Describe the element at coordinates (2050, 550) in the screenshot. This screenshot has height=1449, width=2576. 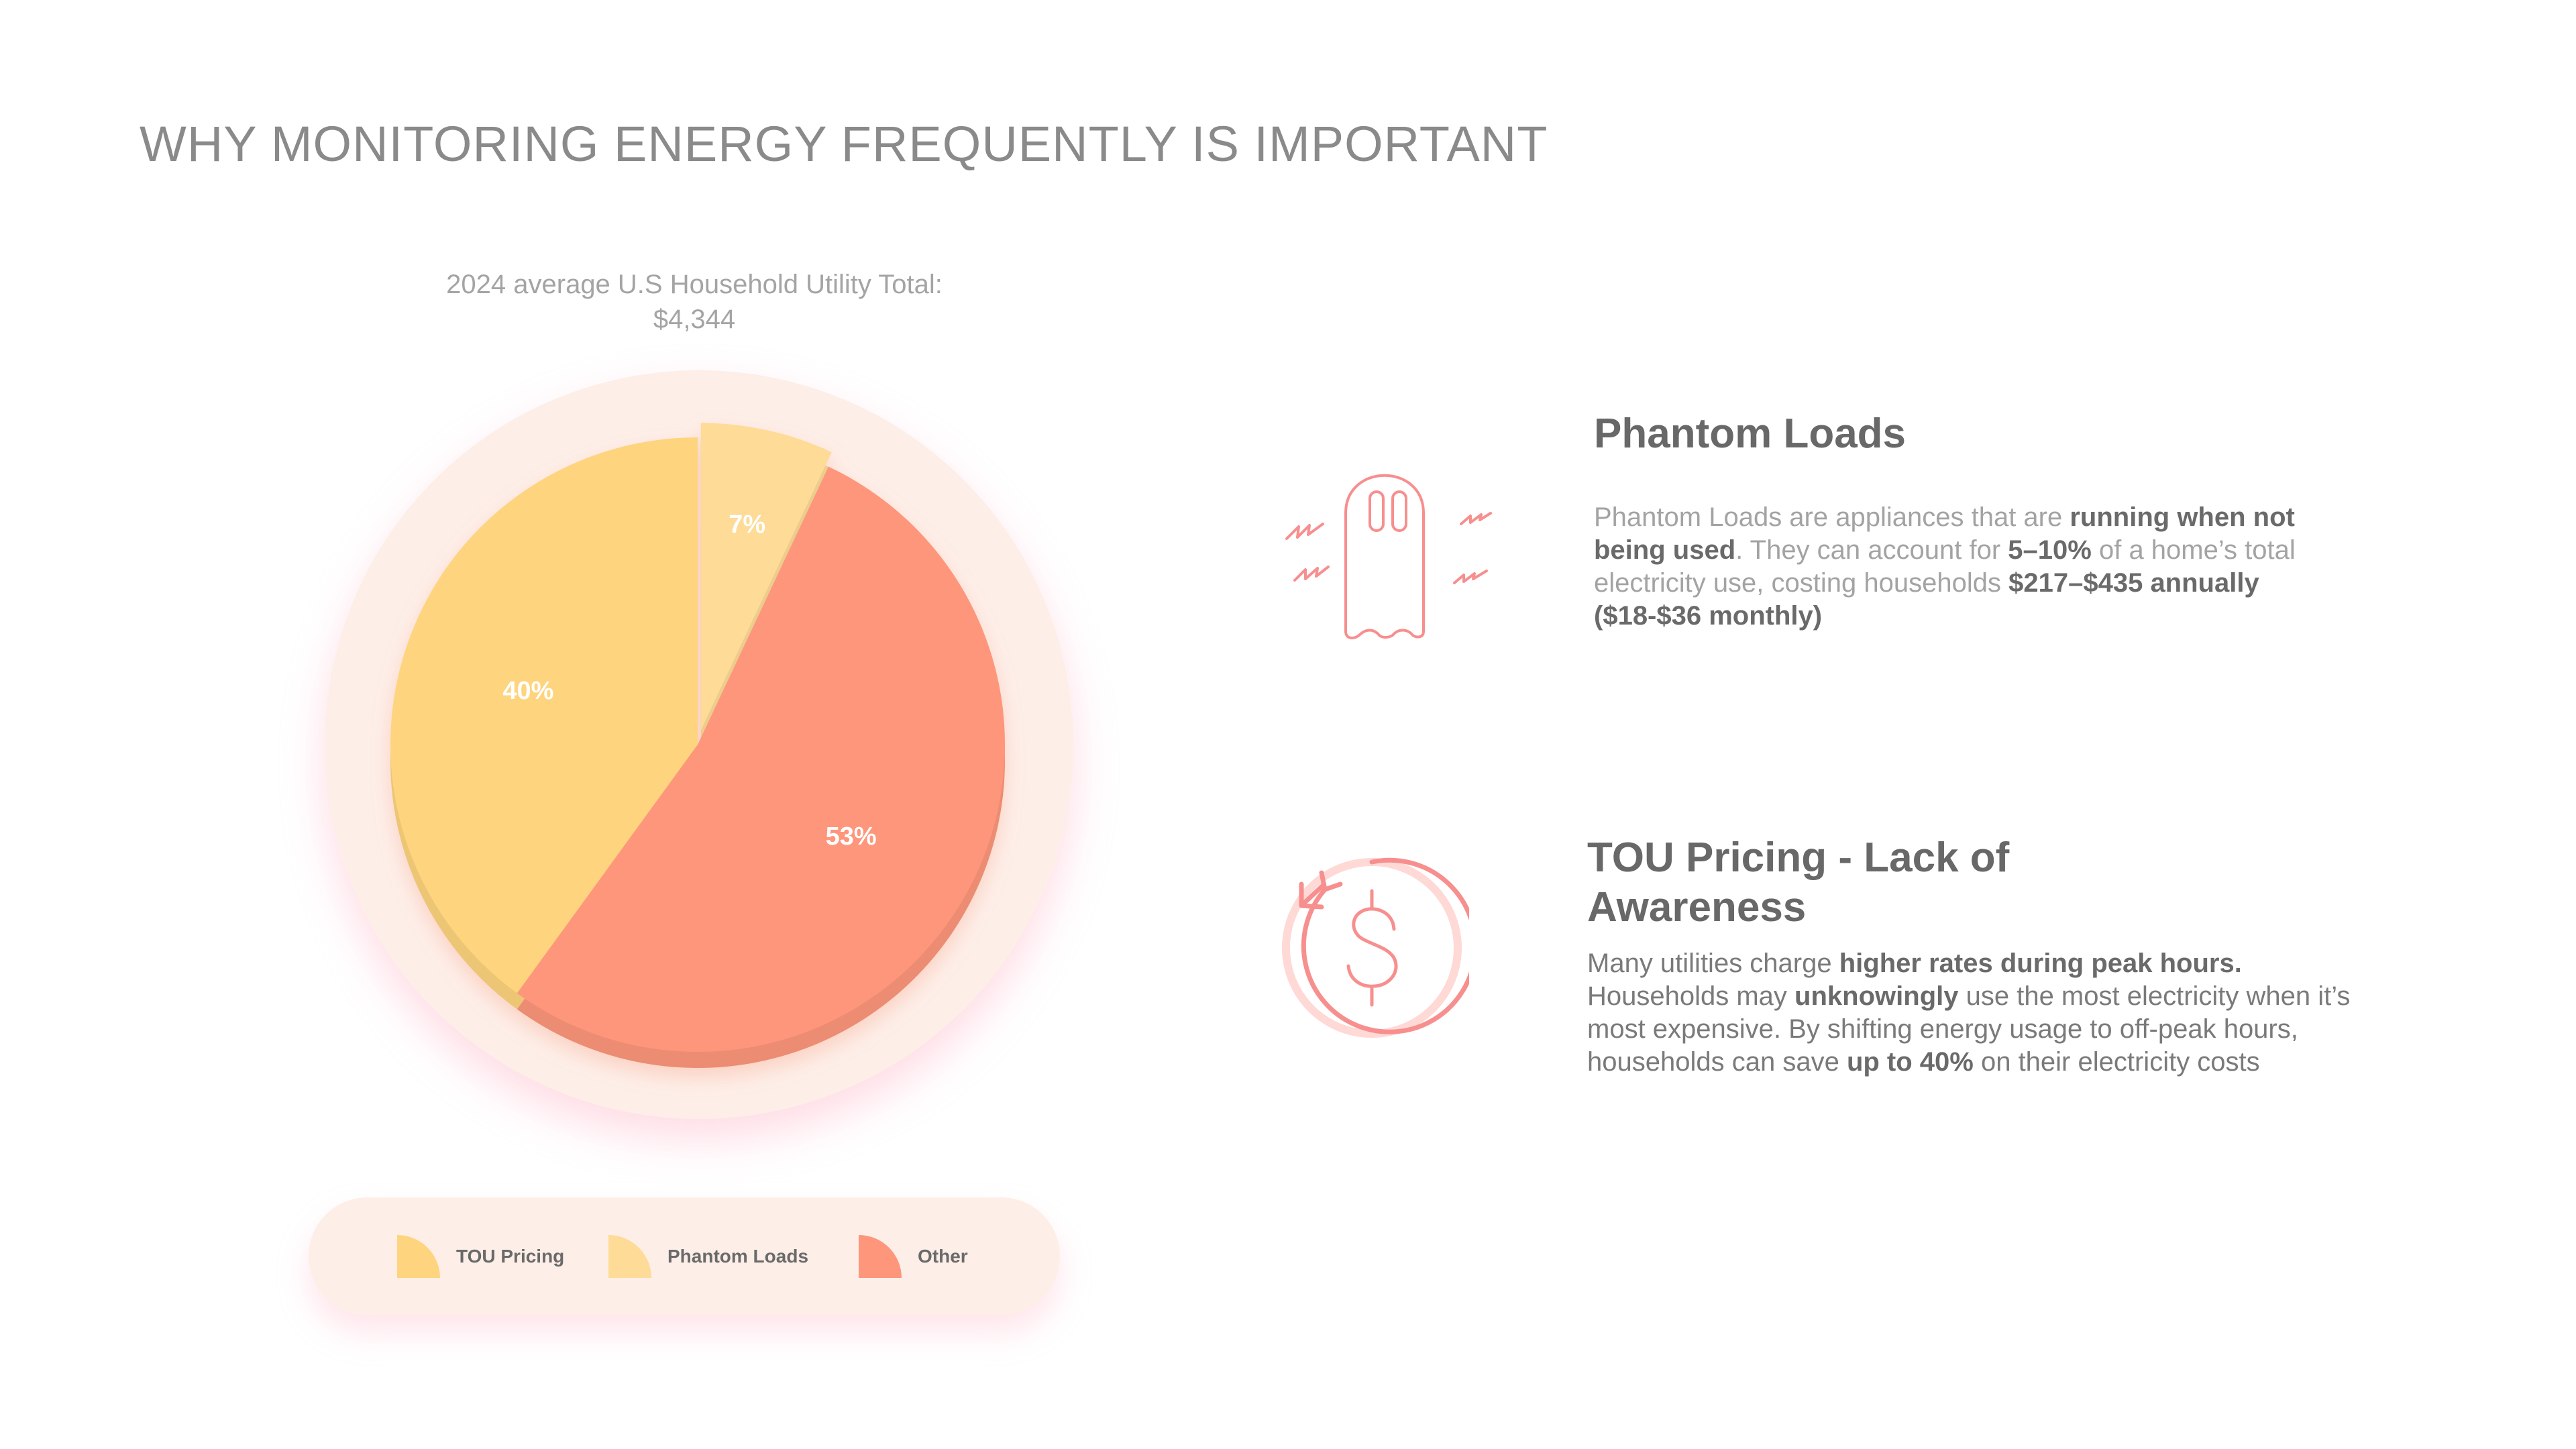
I see `emphasis-text: 5–10%` at that location.